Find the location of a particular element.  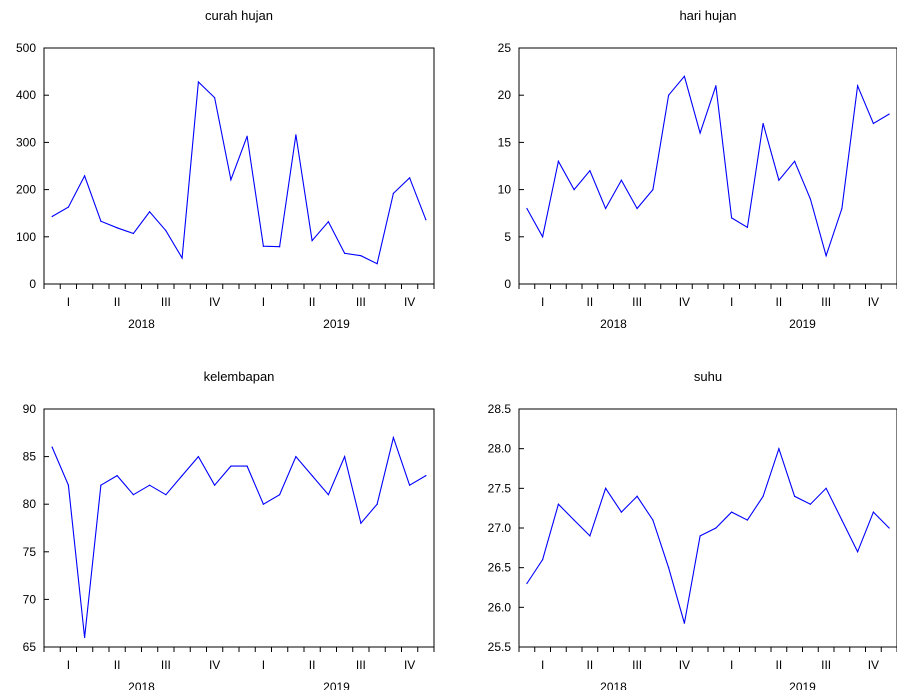

y-tick-label: 70 is located at coordinates (30, 599).